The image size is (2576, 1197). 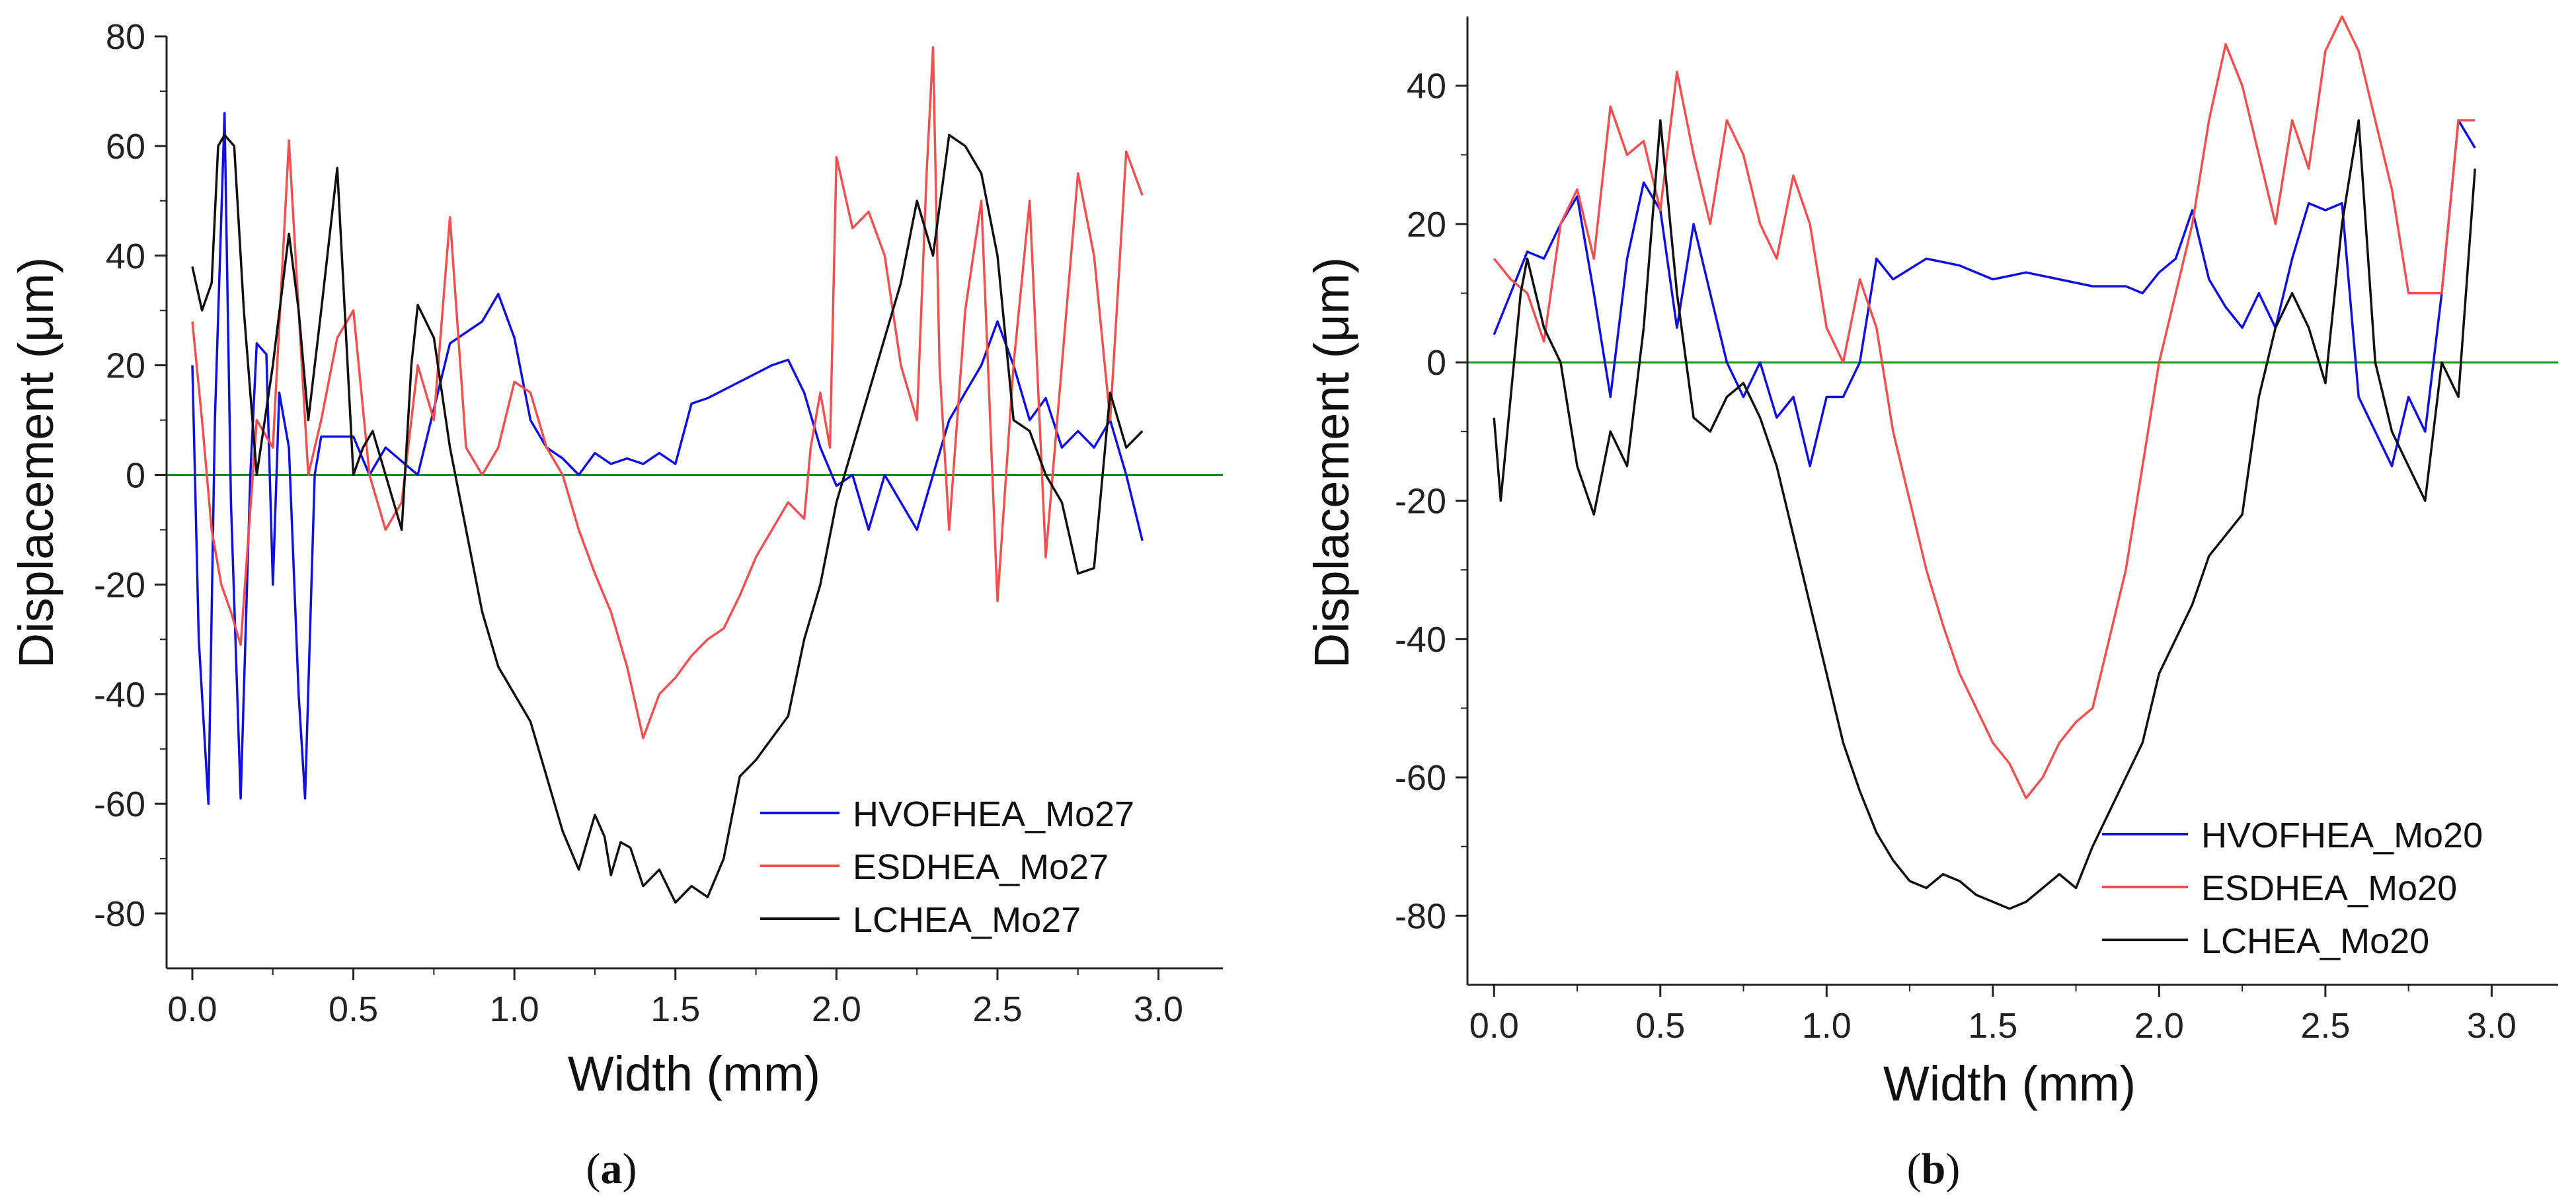 What do you see at coordinates (1934, 1169) in the screenshot?
I see `panel-caption-b: (b)` at bounding box center [1934, 1169].